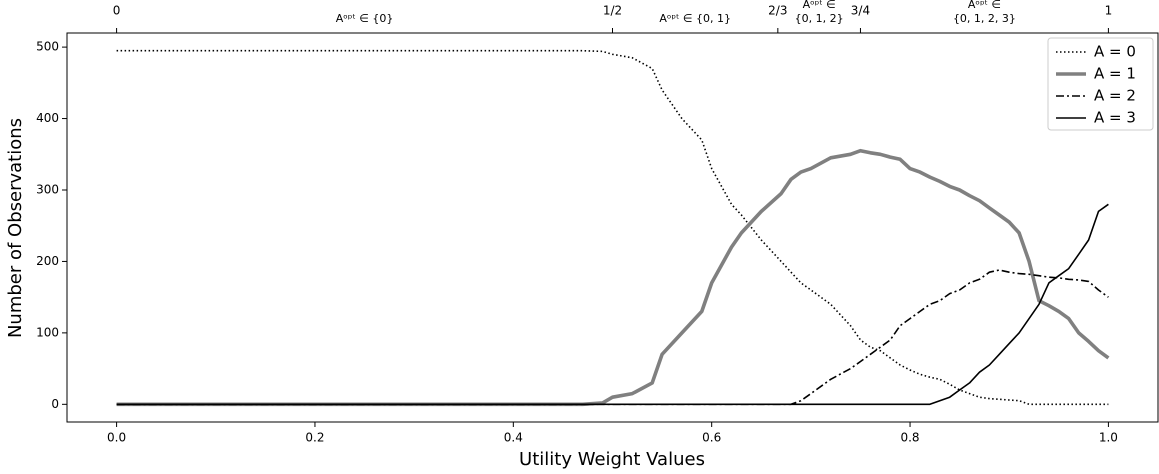 This screenshot has height=474, width=1159. I want to click on region-annotation: Aᵒᵖᵗ ∈ {0, 1}, so click(695, 18).